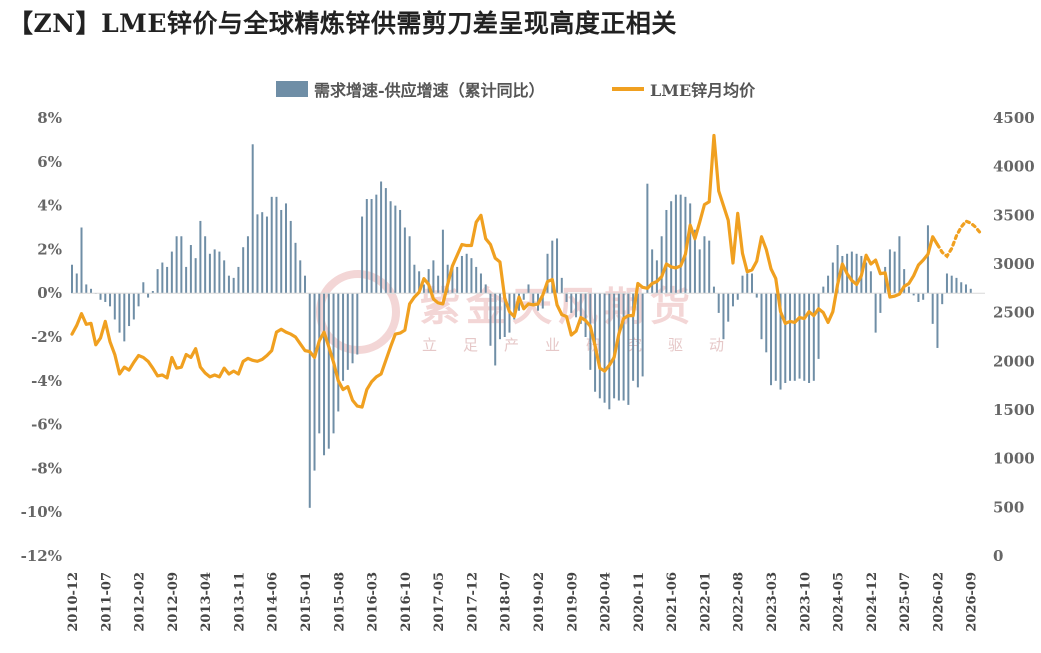 The height and width of the screenshot is (653, 1041). Describe the element at coordinates (140, 602) in the screenshot. I see `x-tick-label: 2012-02` at that location.